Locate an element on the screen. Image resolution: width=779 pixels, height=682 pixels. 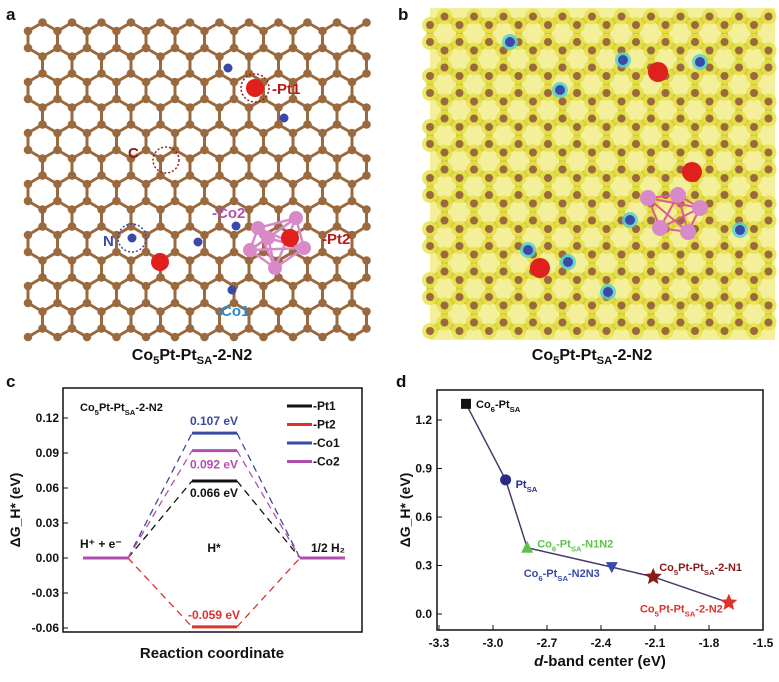
chart-c-title-part: Co is located at coordinates (87, 408).